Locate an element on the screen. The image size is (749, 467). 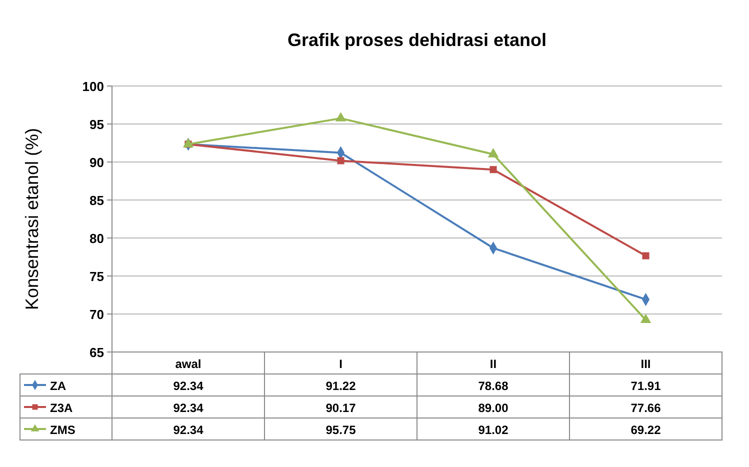
y-tick-label: 75 is located at coordinates (97, 276).